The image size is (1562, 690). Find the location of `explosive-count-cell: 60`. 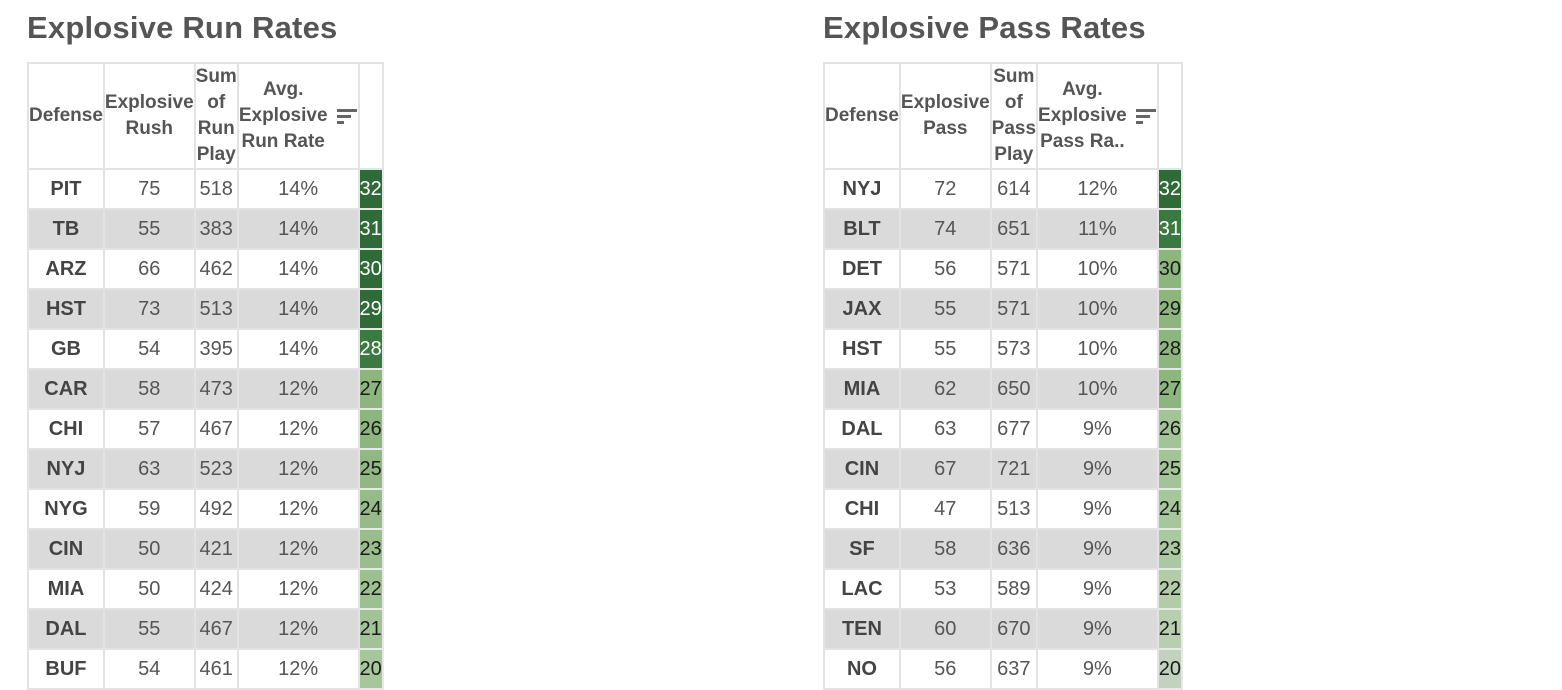

explosive-count-cell: 60 is located at coordinates (945, 629).